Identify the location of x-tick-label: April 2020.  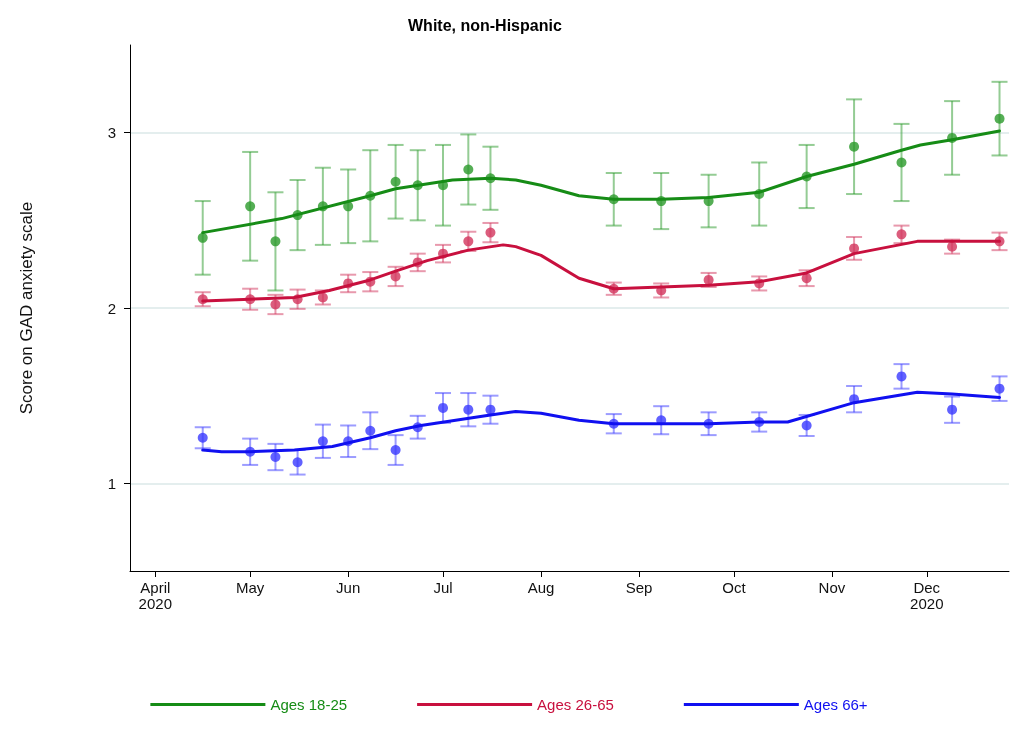
(155, 595).